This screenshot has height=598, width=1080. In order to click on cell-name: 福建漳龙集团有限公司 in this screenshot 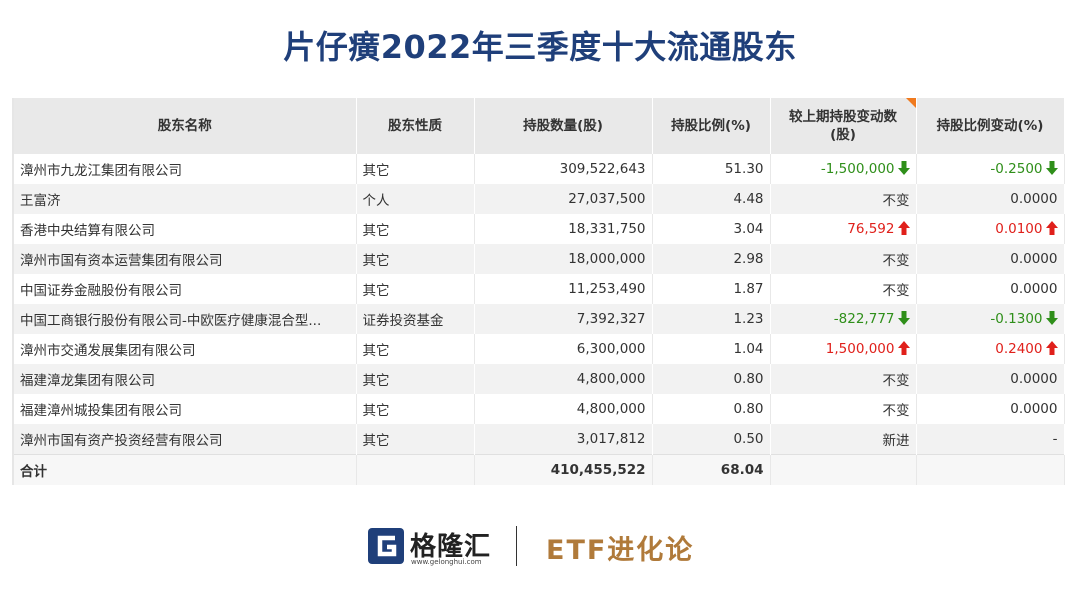, I will do `click(185, 379)`.